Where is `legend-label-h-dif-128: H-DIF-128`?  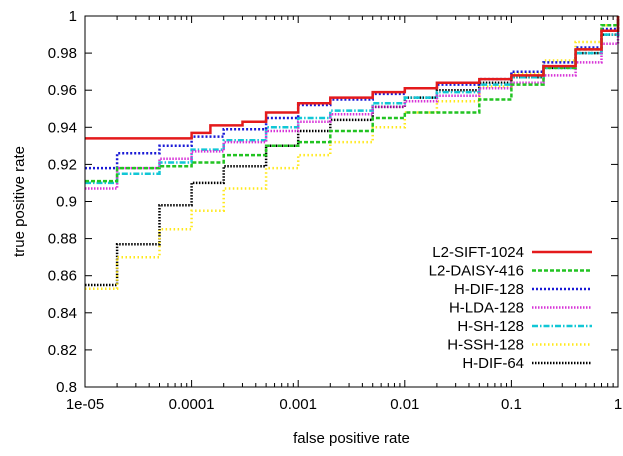 legend-label-h-dif-128: H-DIF-128 is located at coordinates (489, 289).